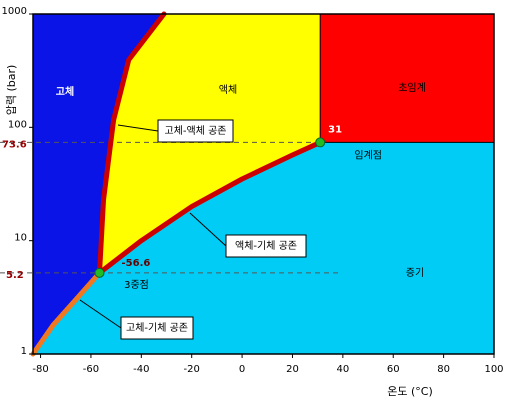  I want to click on y-tick-label: 1000, so click(14, 11).